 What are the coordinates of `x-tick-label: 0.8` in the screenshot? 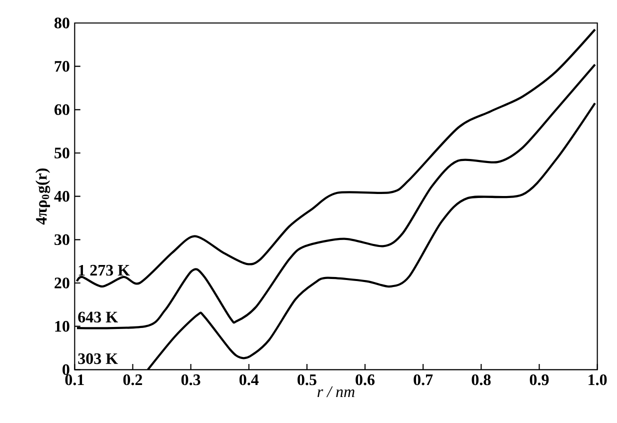 It's located at (481, 380).